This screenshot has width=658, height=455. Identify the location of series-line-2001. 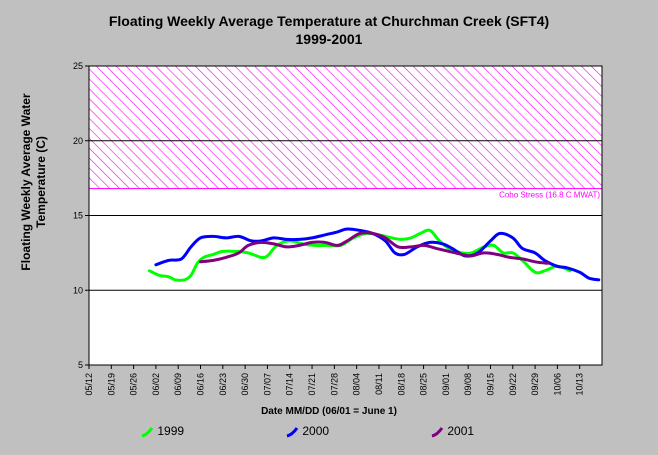
(374, 248).